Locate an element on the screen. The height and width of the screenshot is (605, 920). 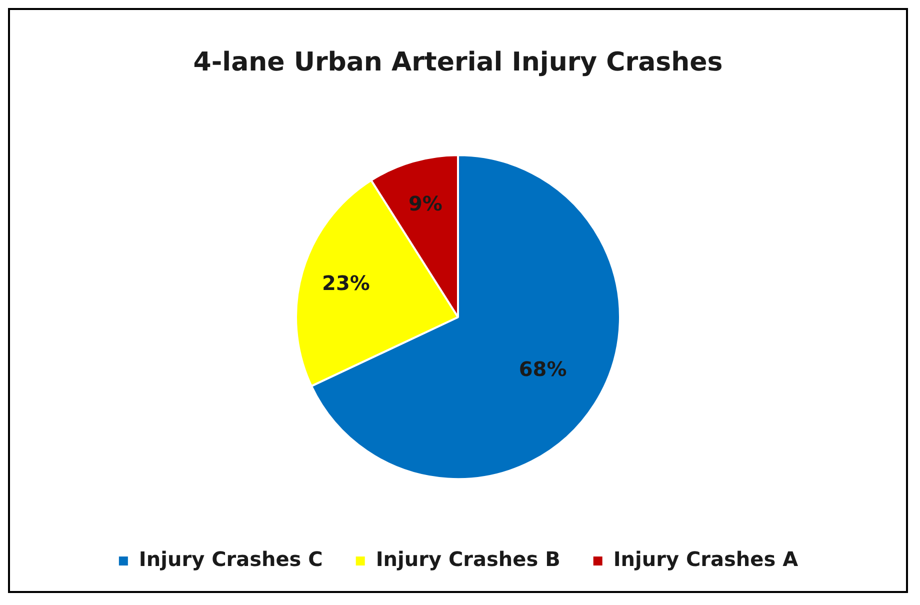
chart-title: 4-lane Urban Arterial Injury Crashes is located at coordinates (458, 62).